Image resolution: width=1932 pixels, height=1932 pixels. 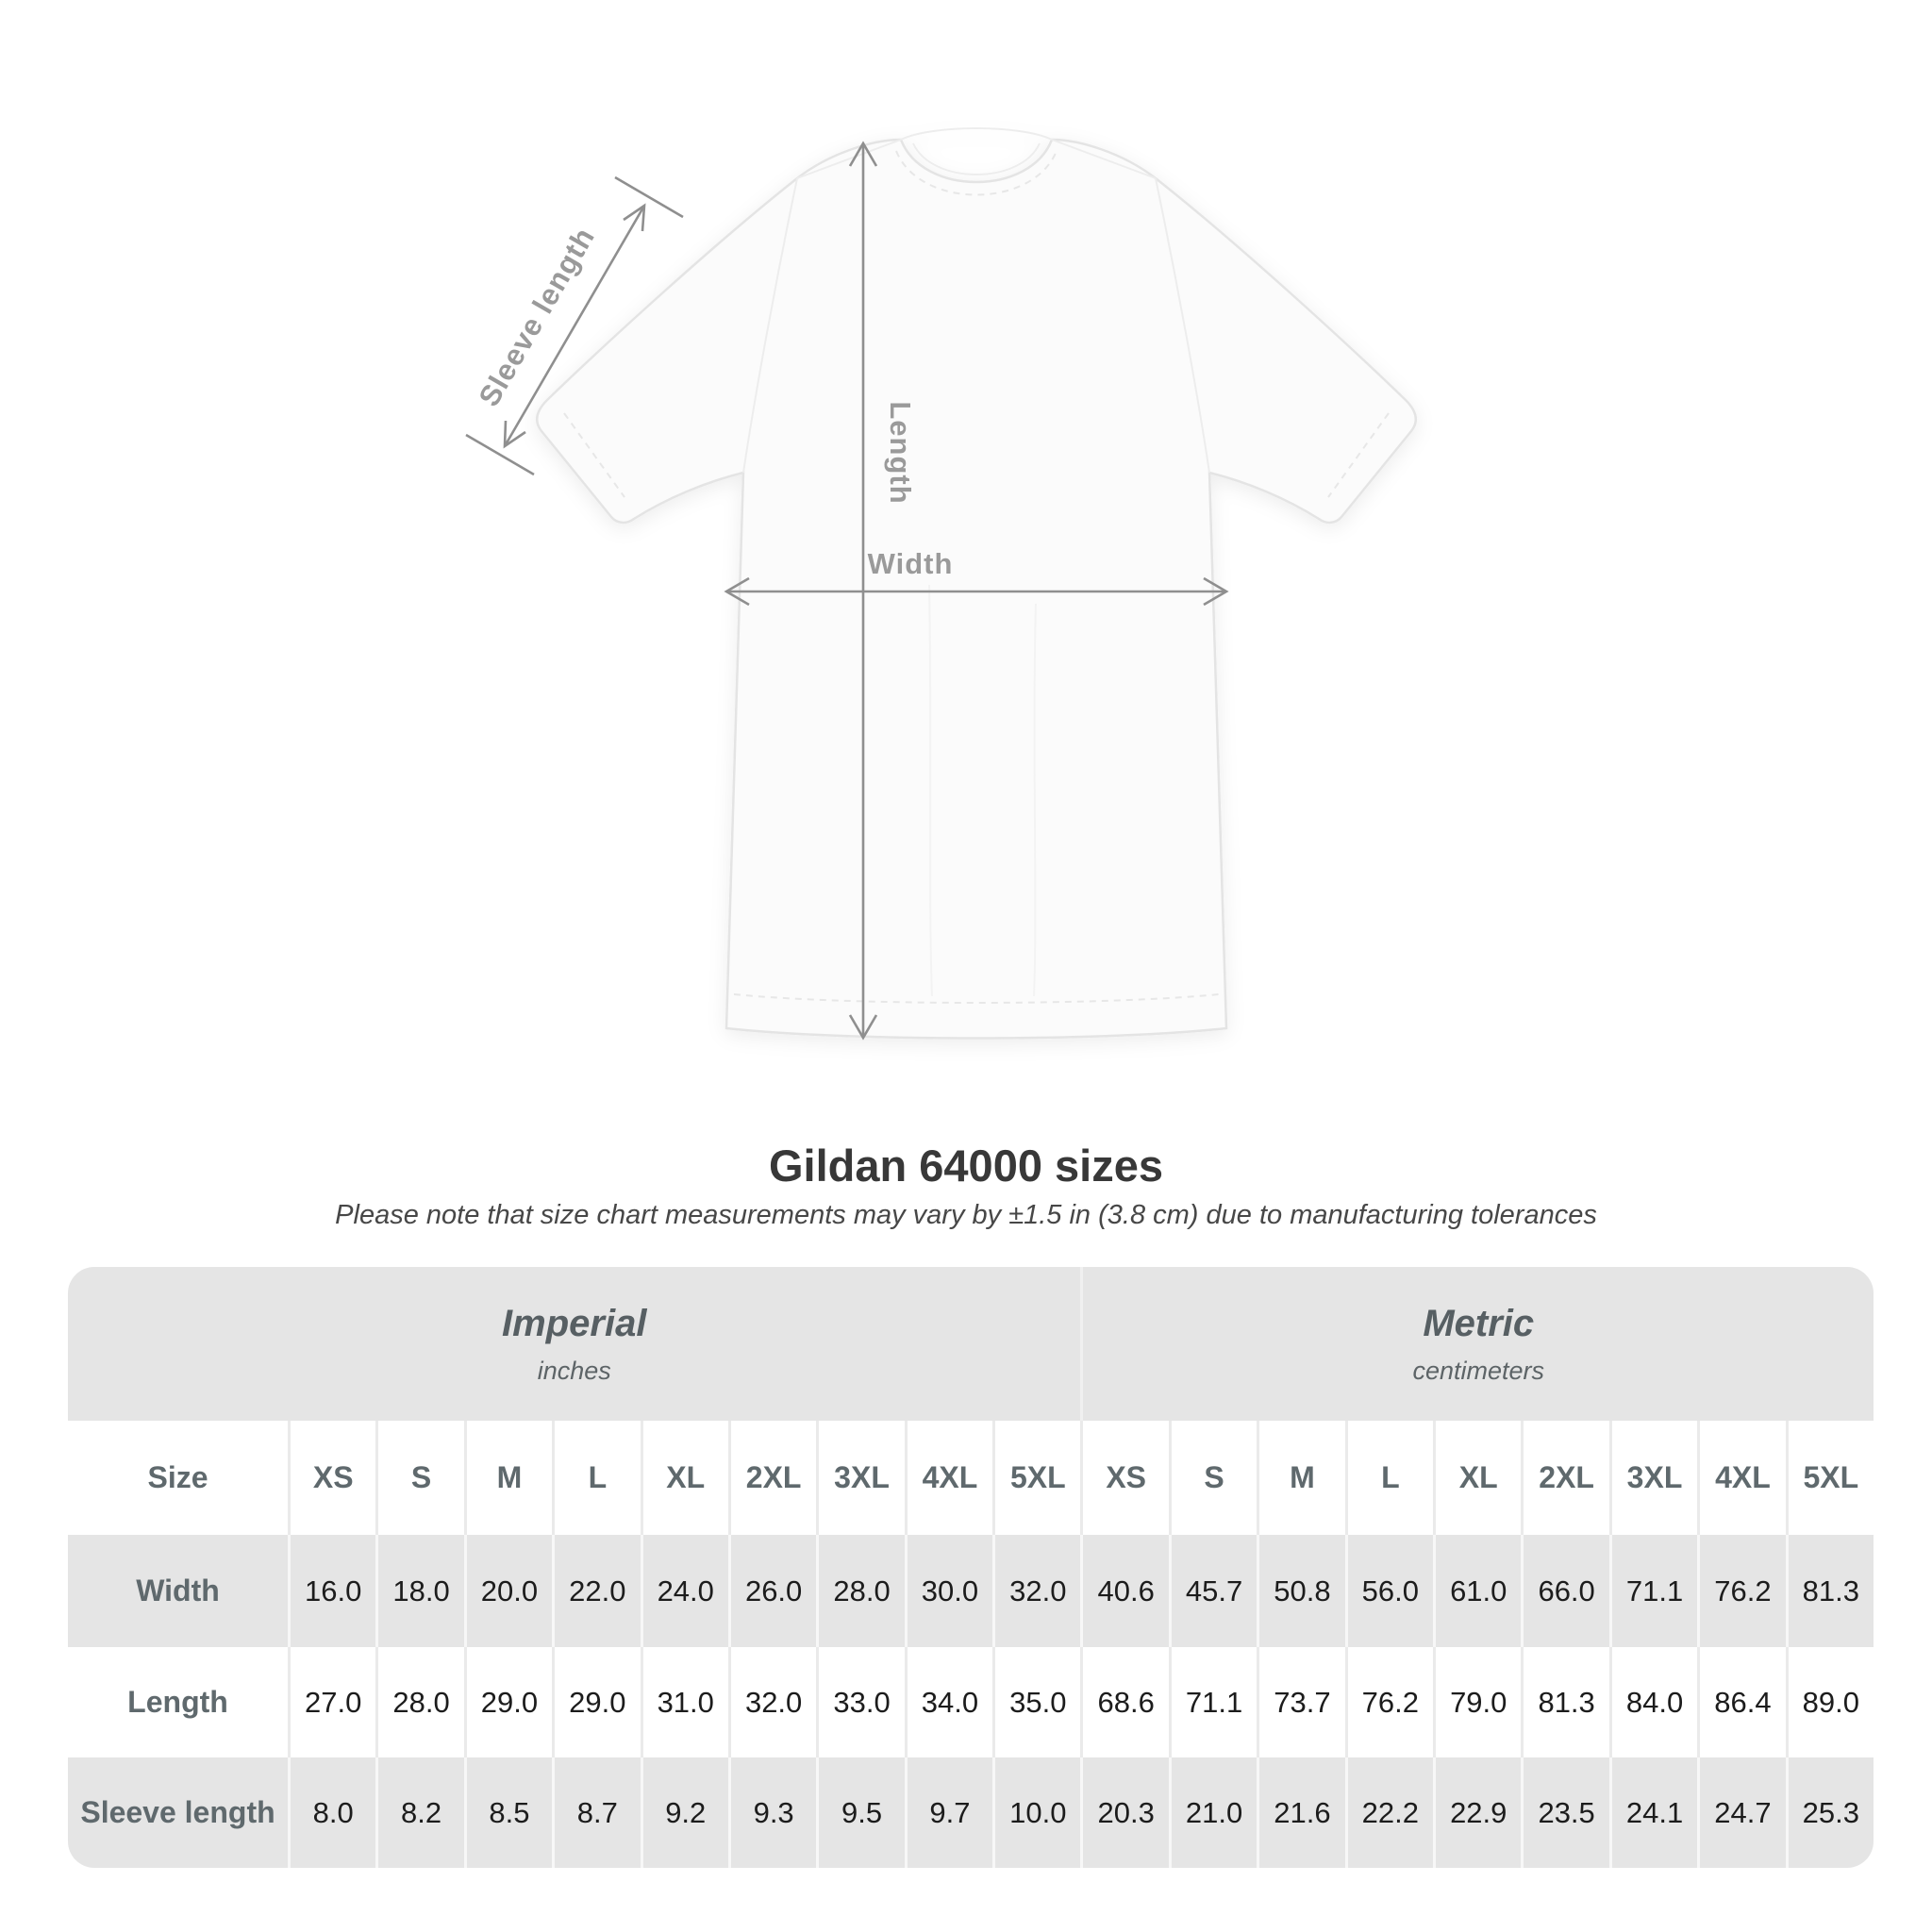 What do you see at coordinates (772, 1591) in the screenshot?
I see `measurement-value-imperial: 26.0` at bounding box center [772, 1591].